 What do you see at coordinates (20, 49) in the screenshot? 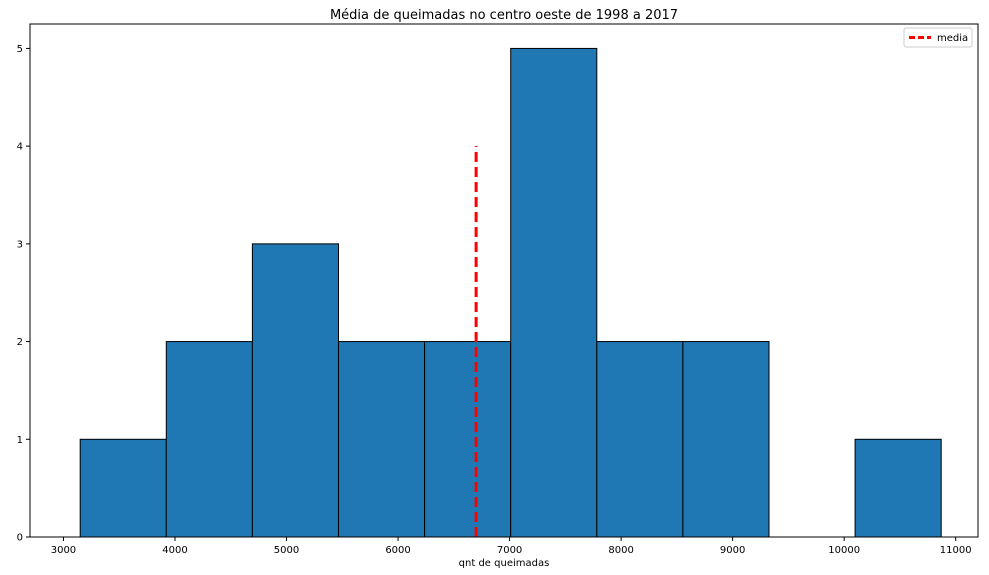
I see `y-tick-label: 5` at bounding box center [20, 49].